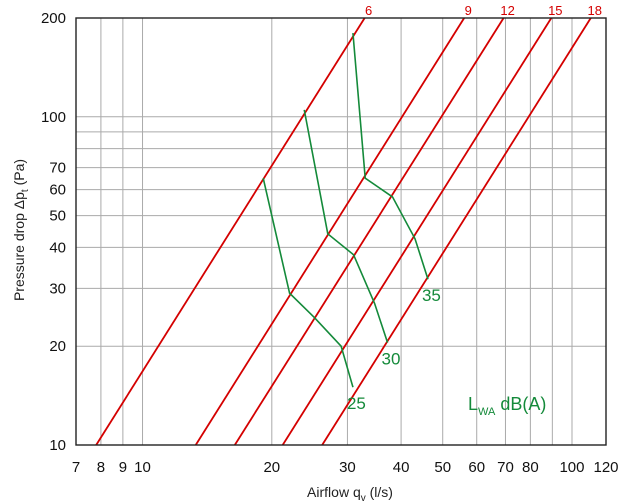 The width and height of the screenshot is (636, 504). I want to click on green-curve-label: 25, so click(356, 403).